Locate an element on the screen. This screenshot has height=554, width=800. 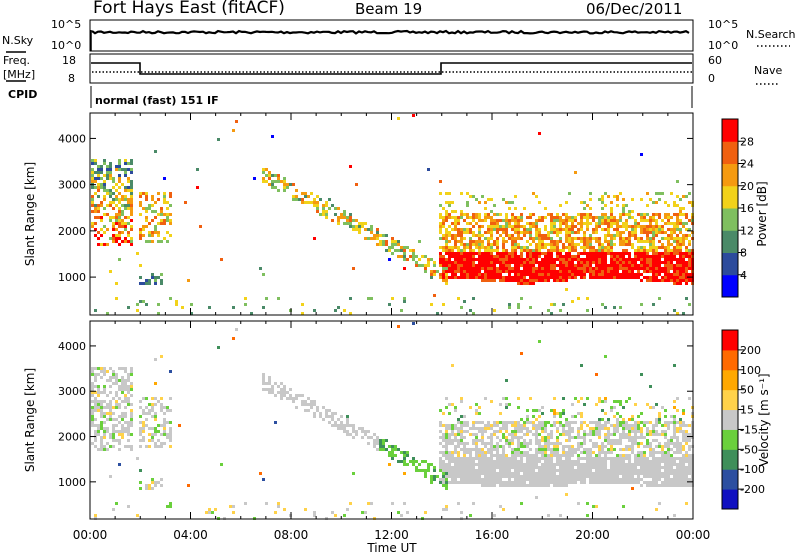
nsky-tick-top: 10^5 is located at coordinates (66, 24).